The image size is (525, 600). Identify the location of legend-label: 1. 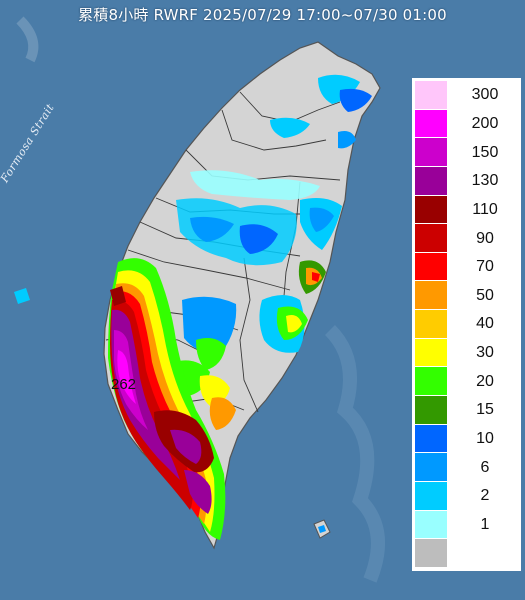
(485, 524).